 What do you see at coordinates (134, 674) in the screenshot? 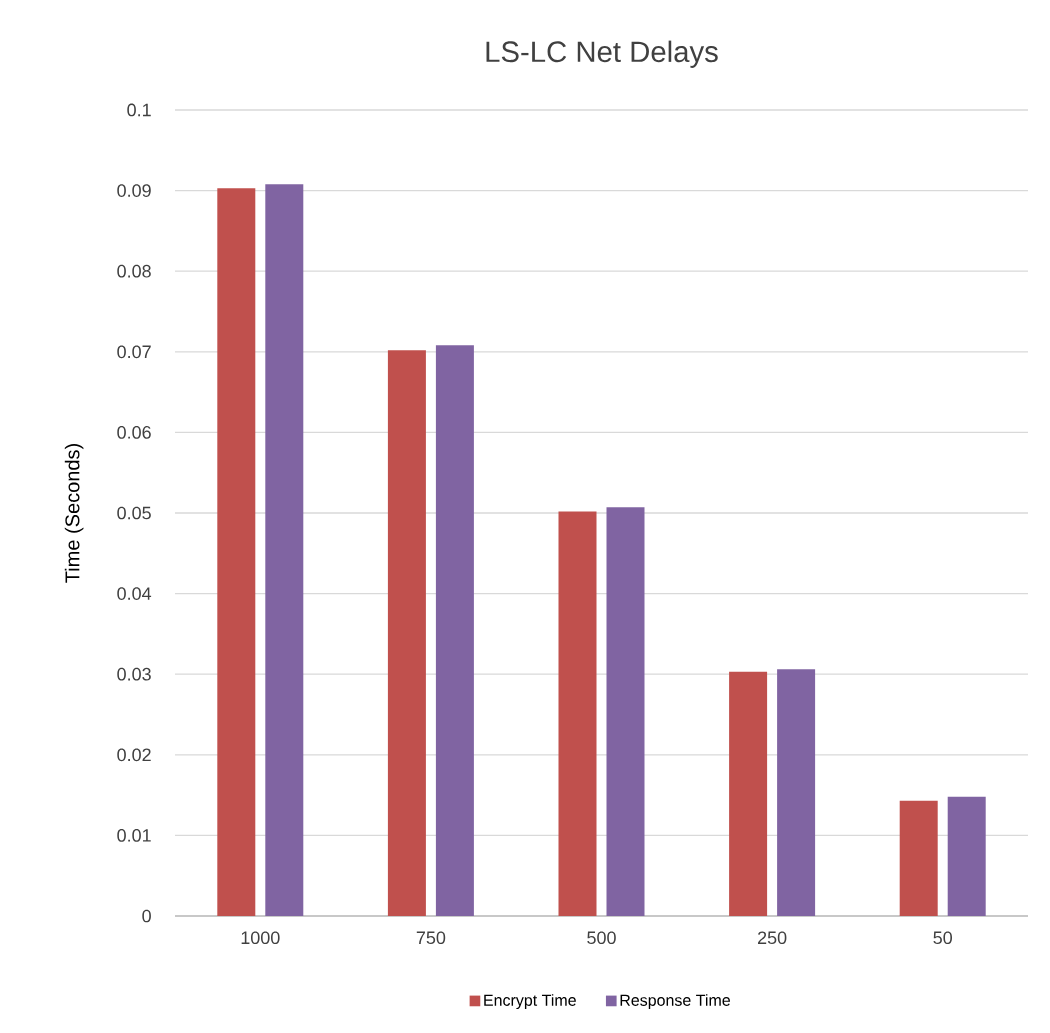
I see `y-tick-label: 0.03` at bounding box center [134, 674].